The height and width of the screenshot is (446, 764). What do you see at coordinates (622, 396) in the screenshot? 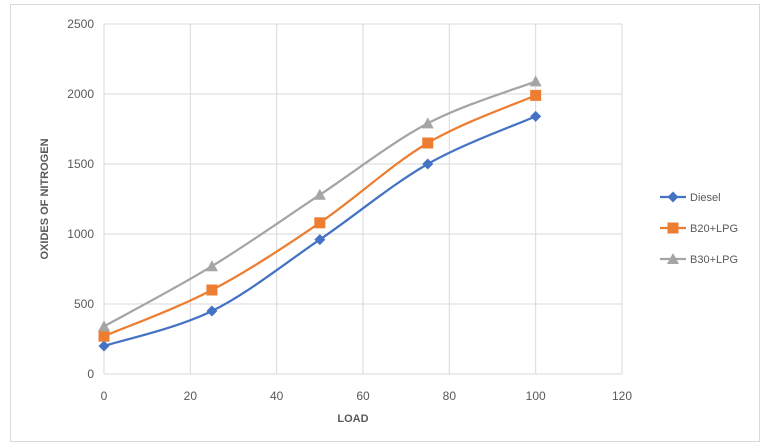
I see `x-tick-label: 120` at bounding box center [622, 396].